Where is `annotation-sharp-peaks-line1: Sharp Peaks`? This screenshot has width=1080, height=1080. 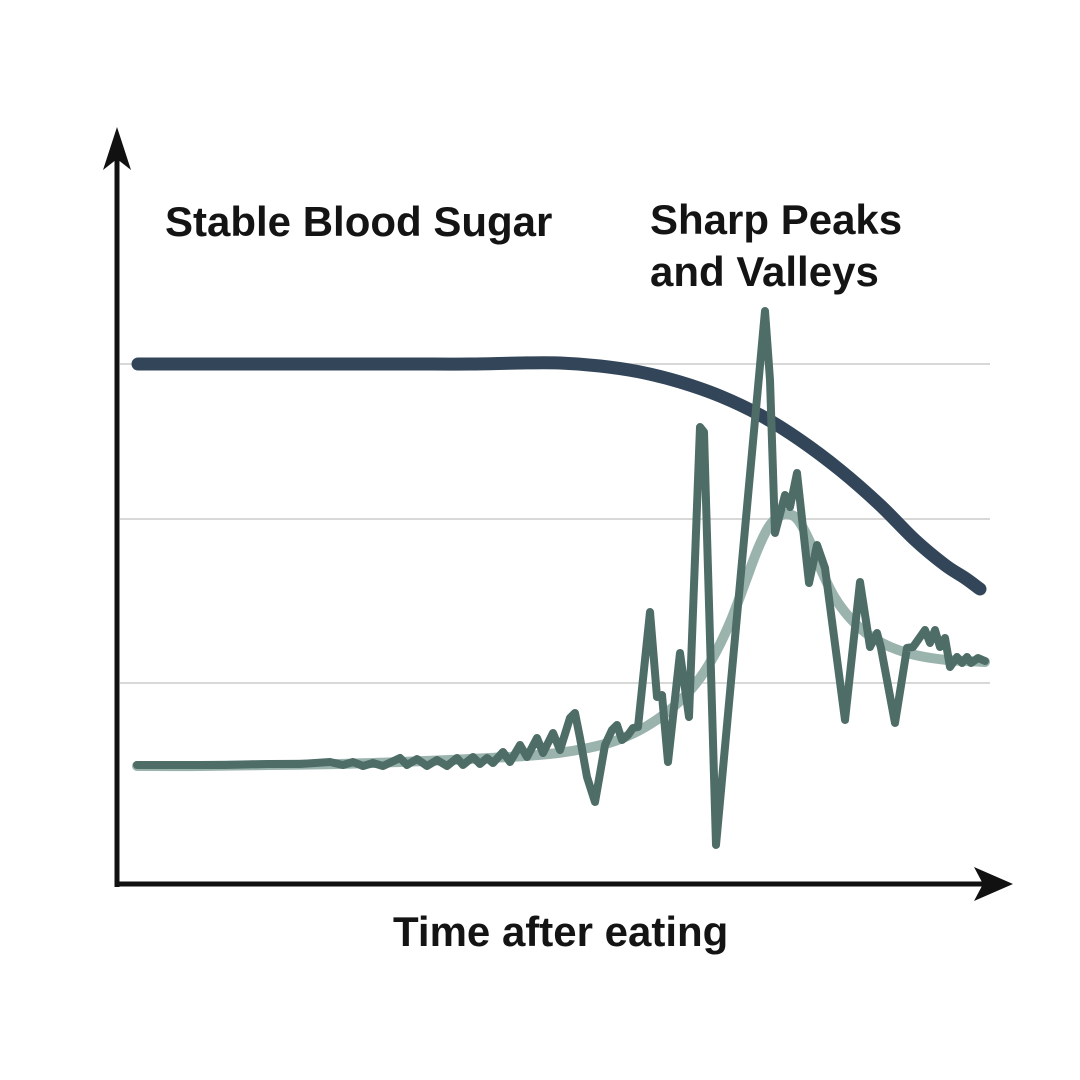 annotation-sharp-peaks-line1: Sharp Peaks is located at coordinates (776, 219).